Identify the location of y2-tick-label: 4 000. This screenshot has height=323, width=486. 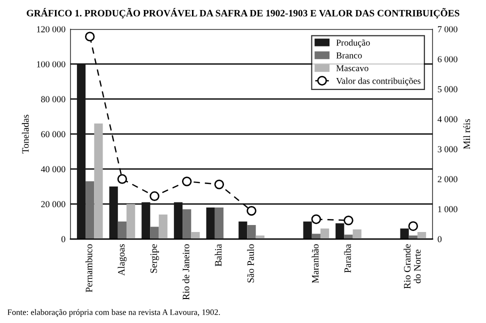
(448, 119).